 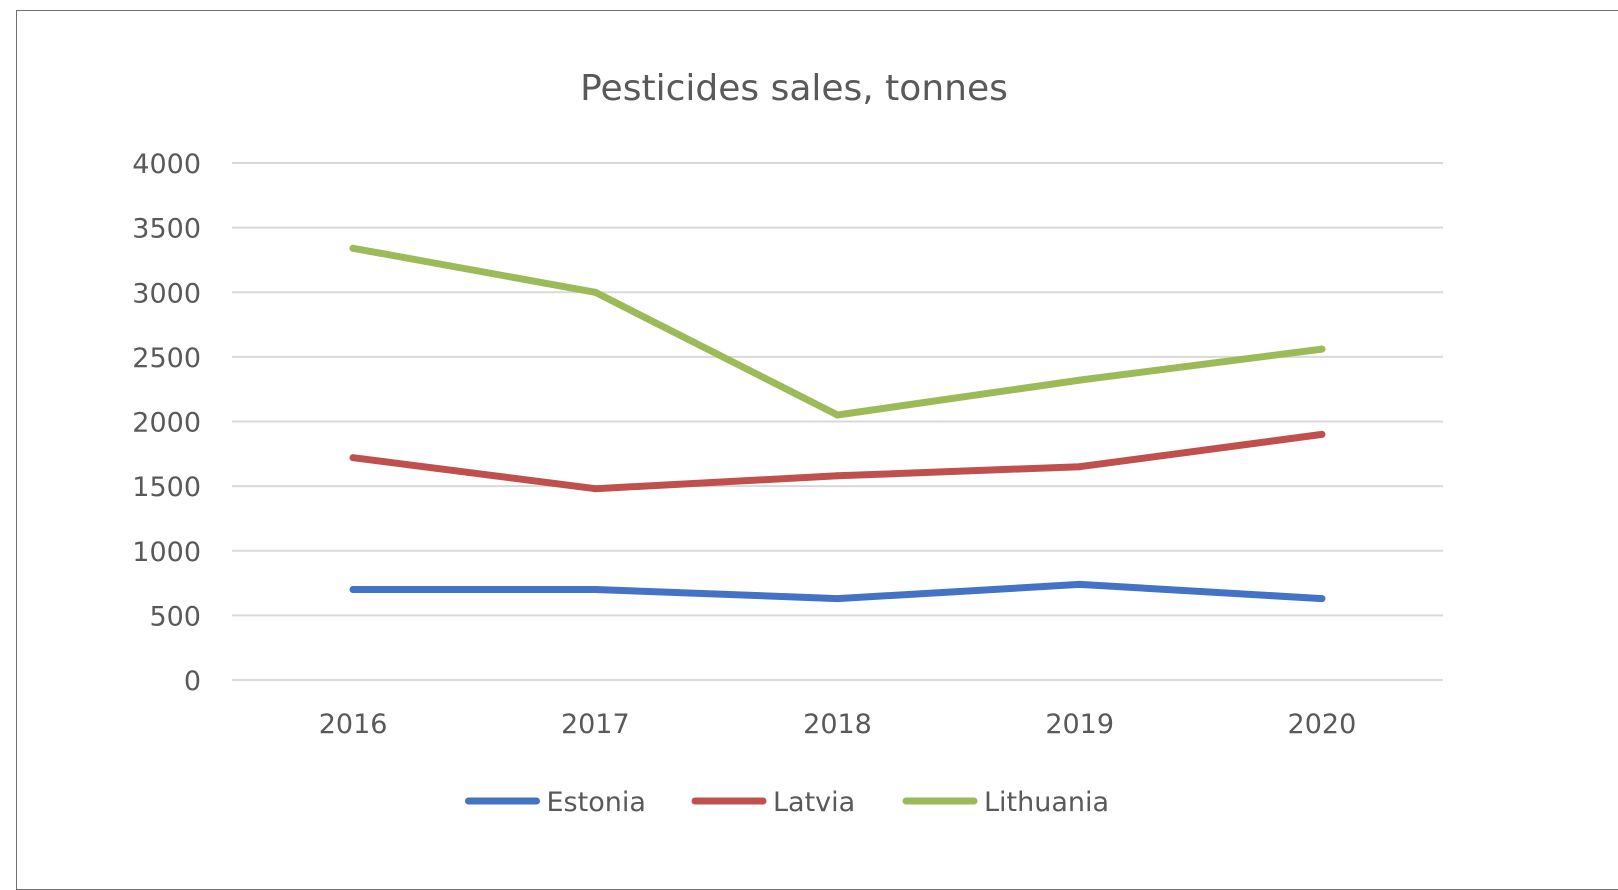 I want to click on legend-item-latvia: Latvia, so click(x=773, y=802).